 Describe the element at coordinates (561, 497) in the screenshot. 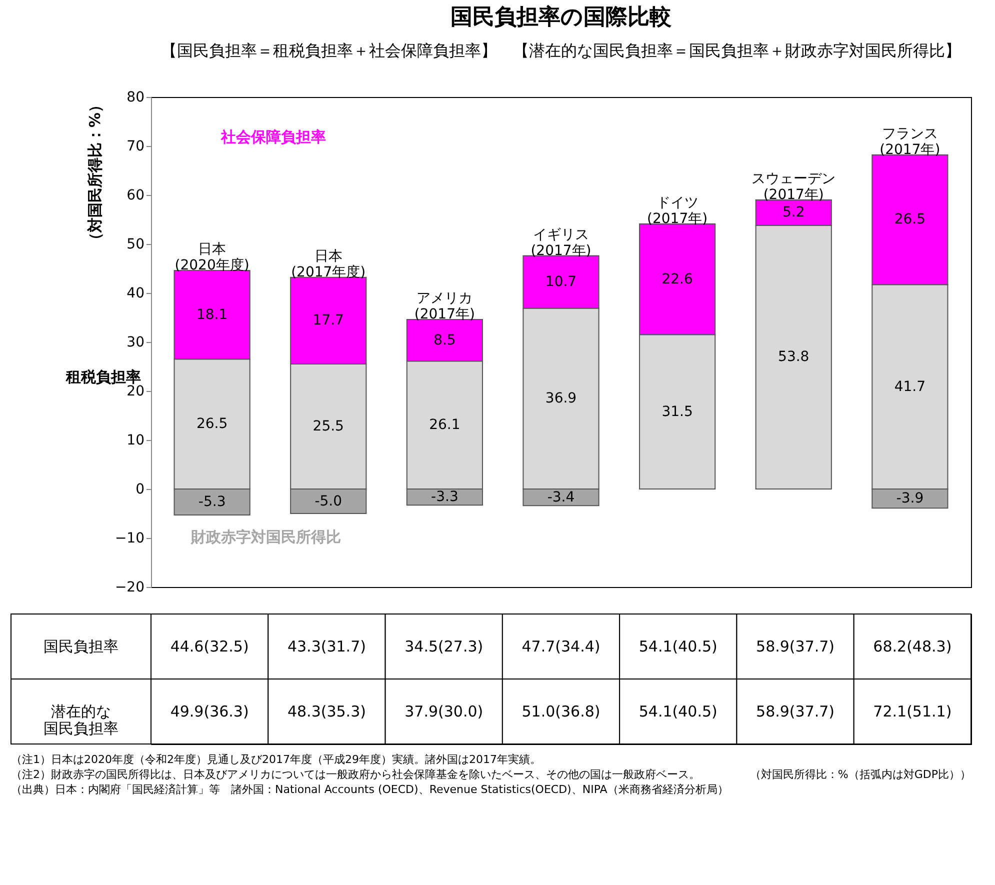

I see `data-label: -3.4` at that location.